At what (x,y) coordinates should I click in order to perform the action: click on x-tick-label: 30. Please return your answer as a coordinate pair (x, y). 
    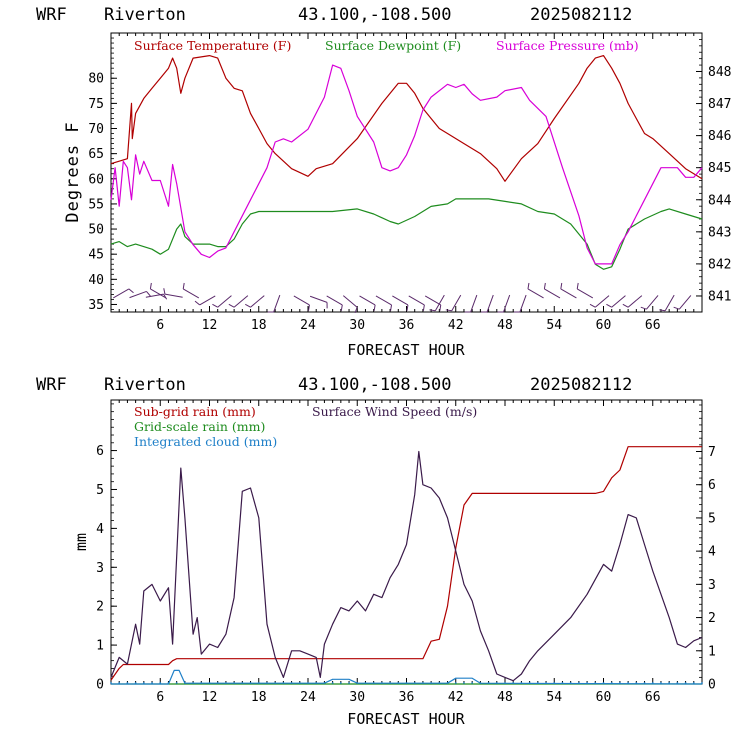
    Looking at the image, I should click on (357, 325).